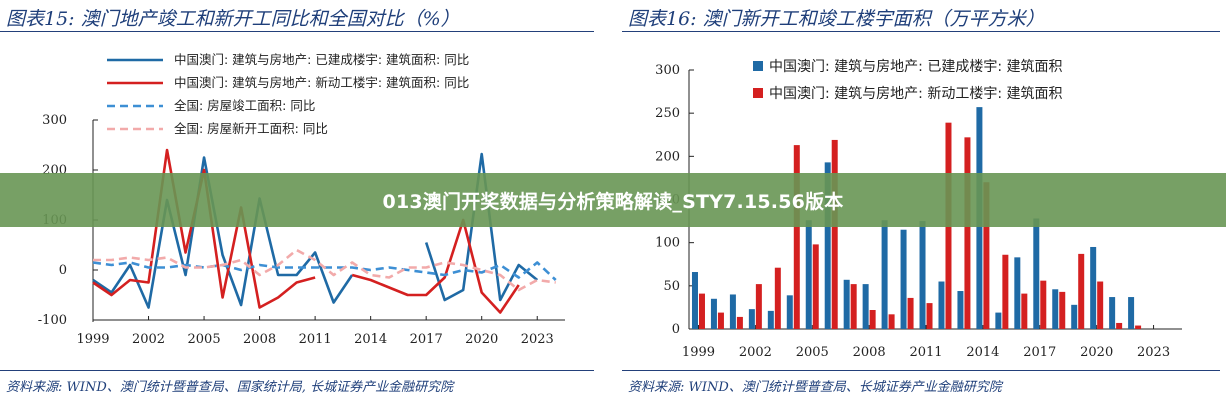 The image size is (1226, 400). I want to click on y-tick-label: 50, so click(671, 286).